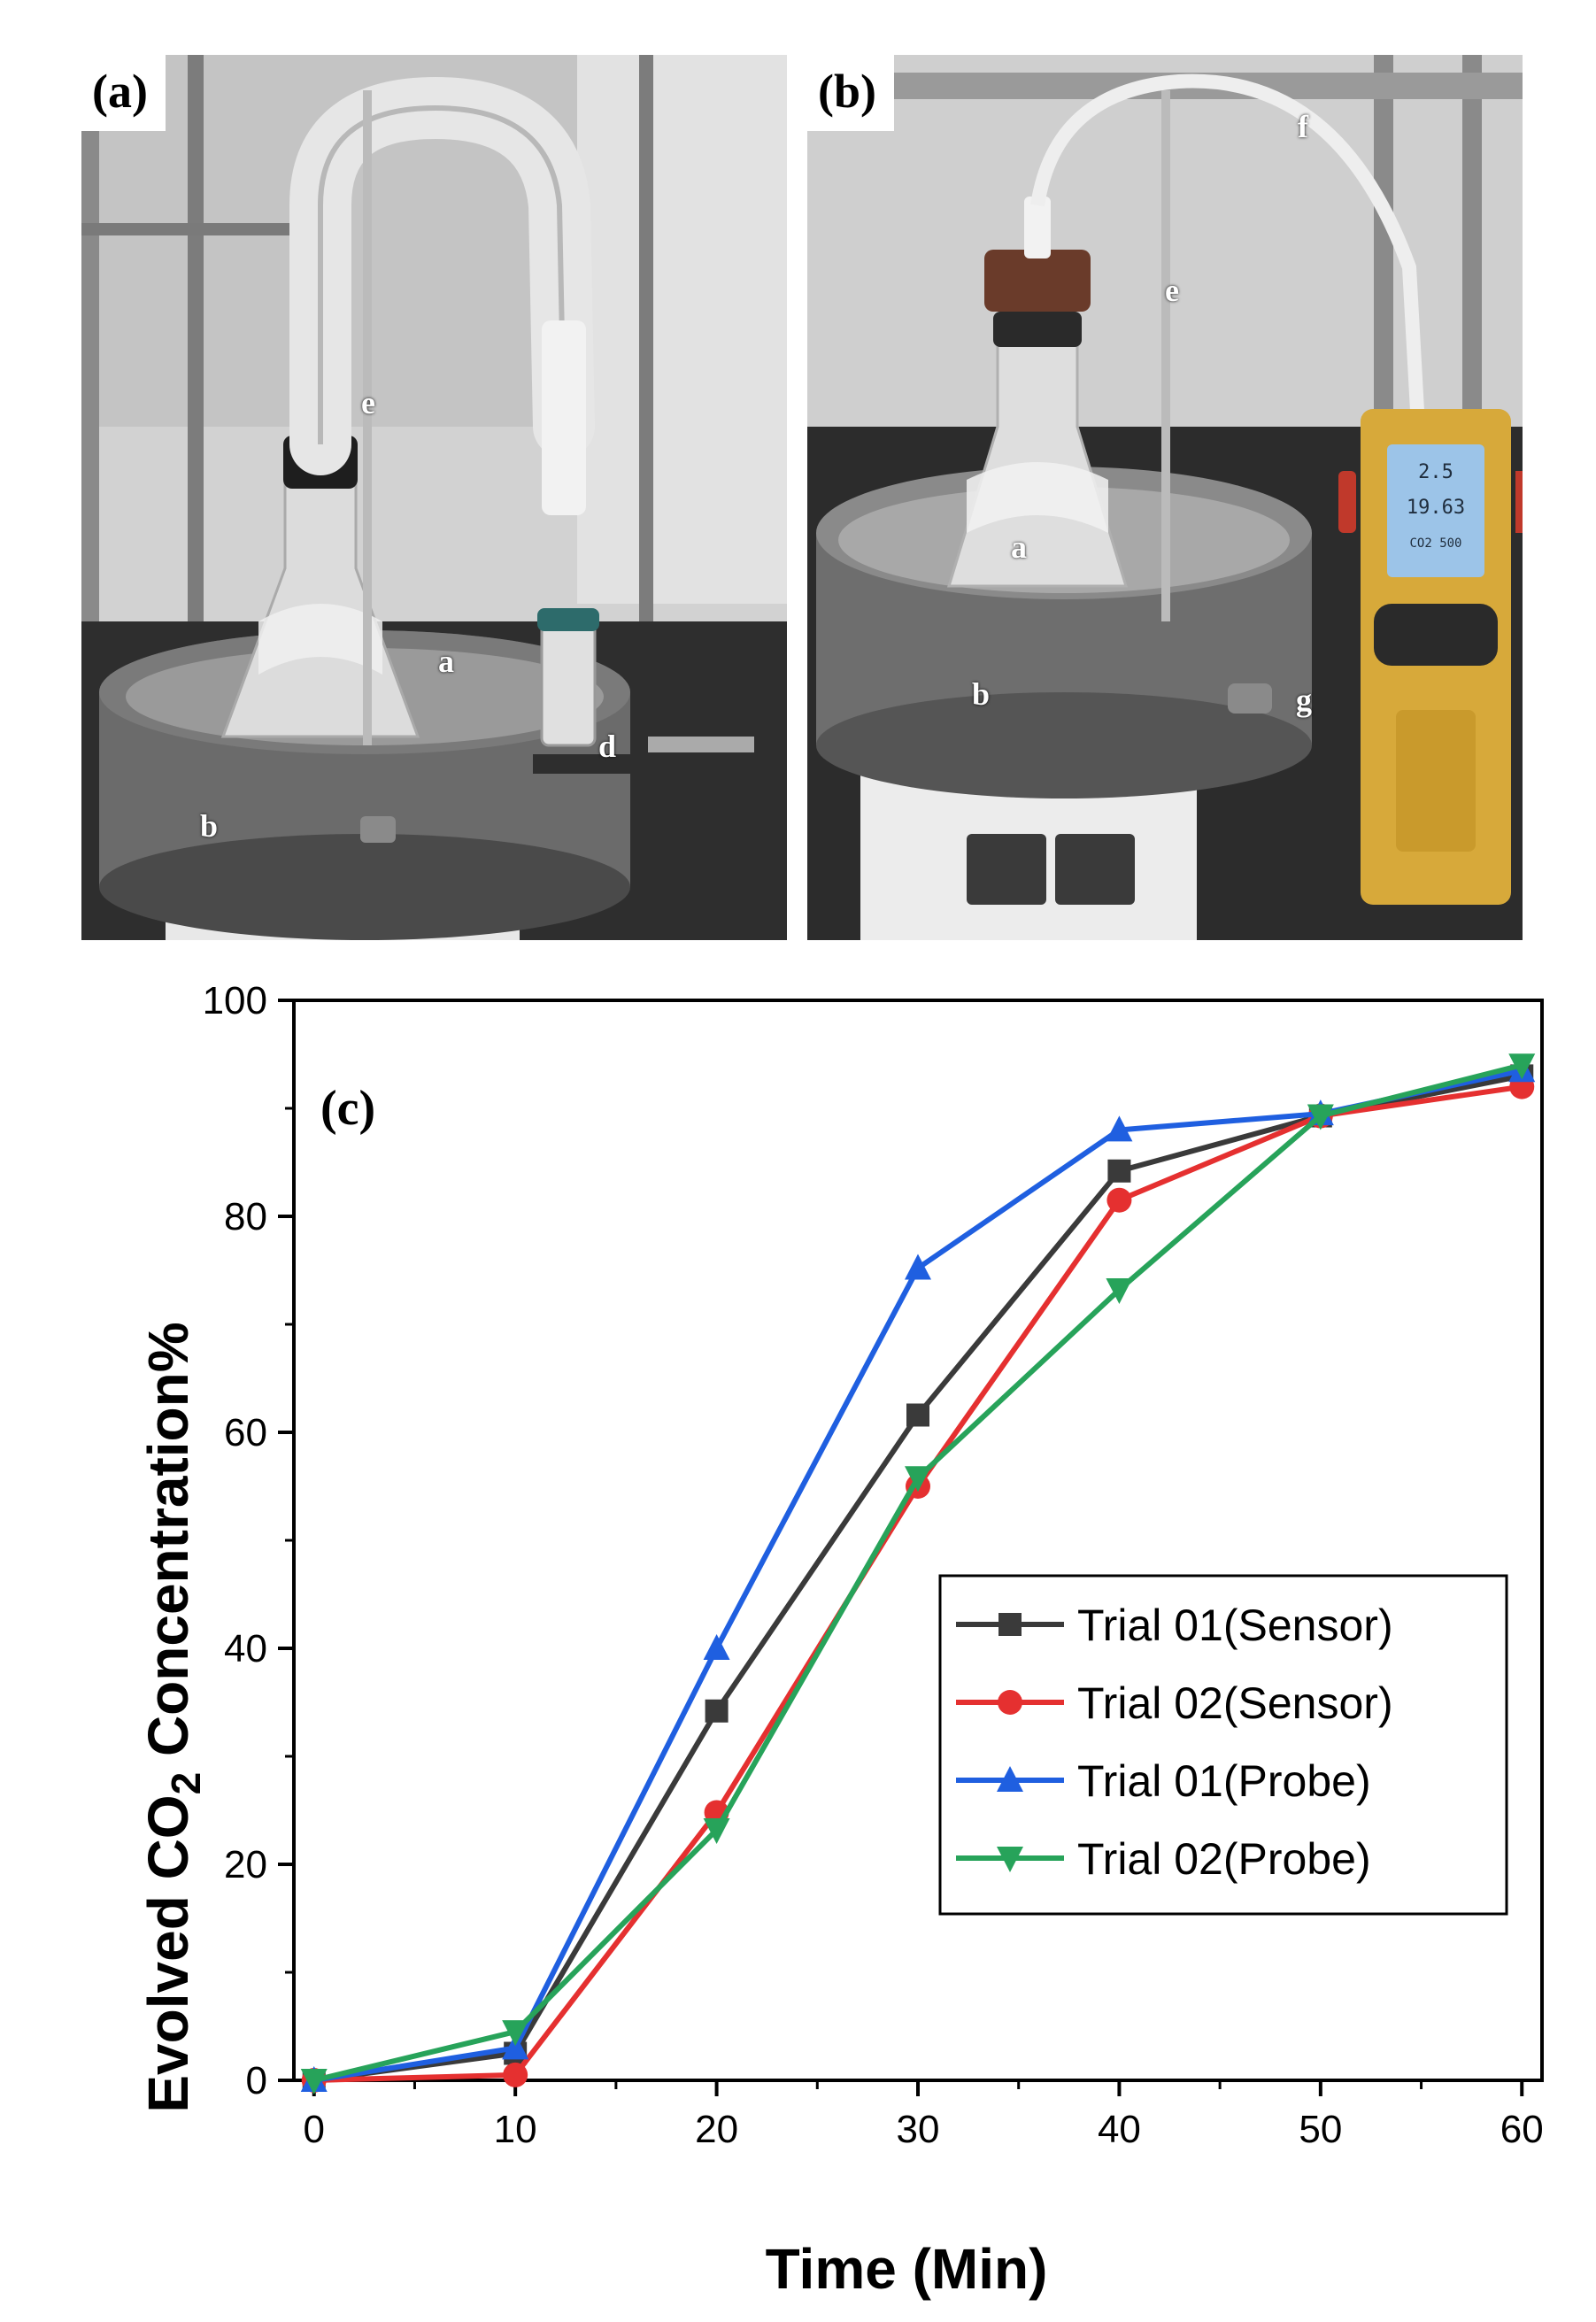 Image resolution: width=1596 pixels, height=2322 pixels. Describe the element at coordinates (368, 402) in the screenshot. I see `label-a-thermometer: e` at that location.